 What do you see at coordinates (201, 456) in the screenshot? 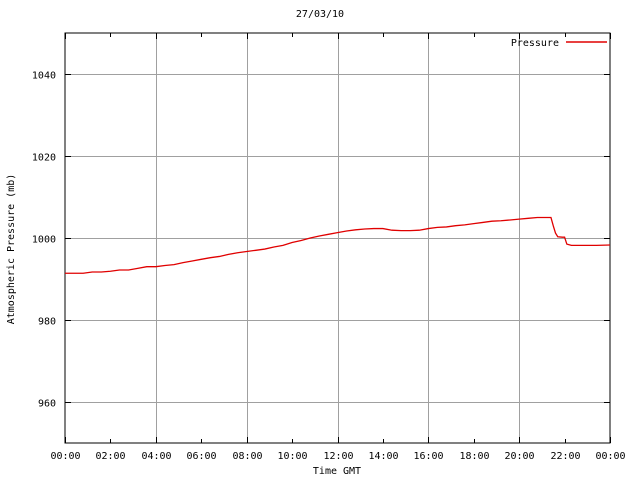
I see `x-tick-label: 06:00` at bounding box center [201, 456].